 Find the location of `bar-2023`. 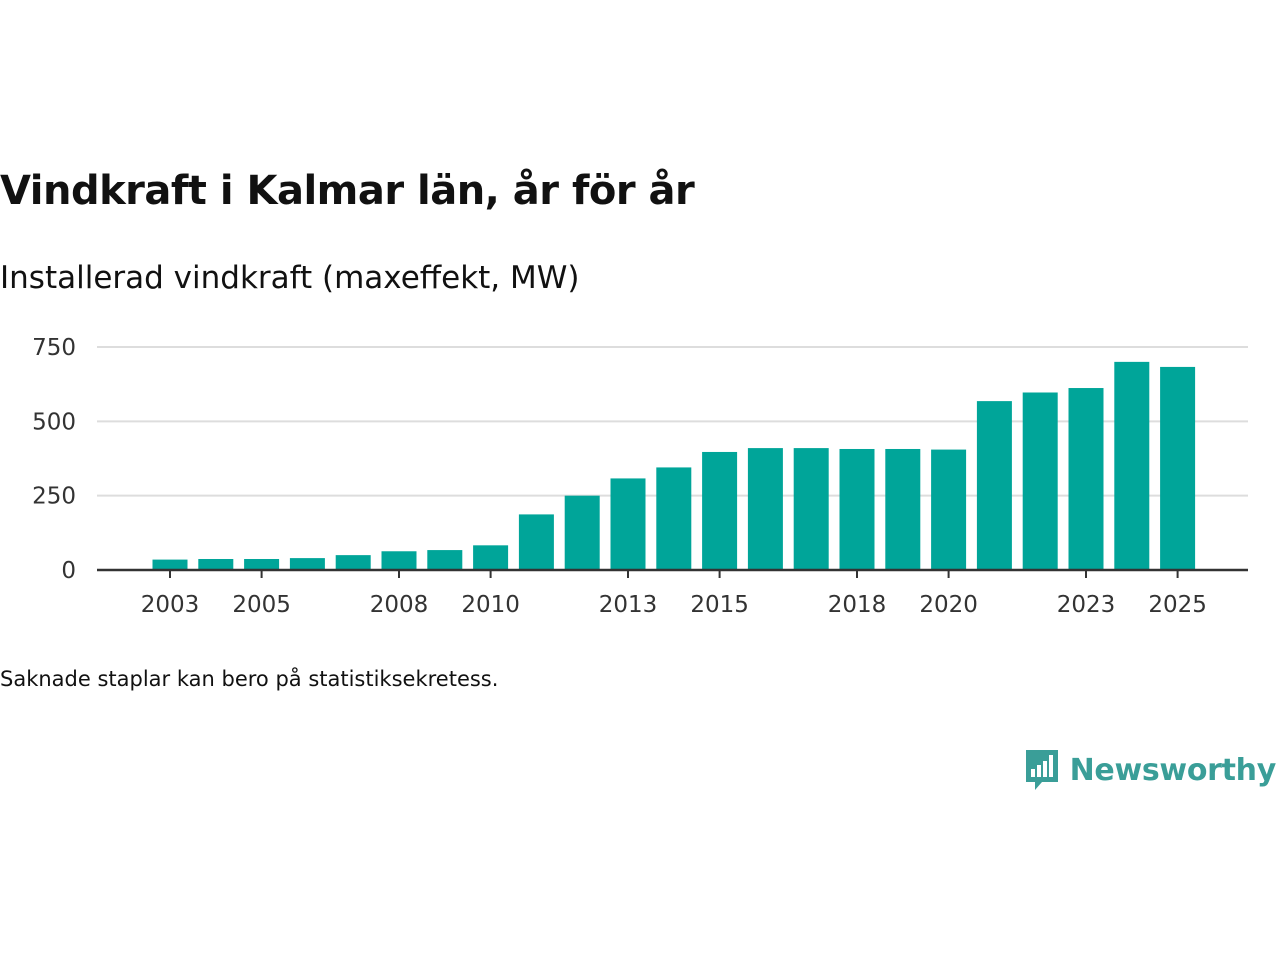

bar-2023 is located at coordinates (1086, 479).